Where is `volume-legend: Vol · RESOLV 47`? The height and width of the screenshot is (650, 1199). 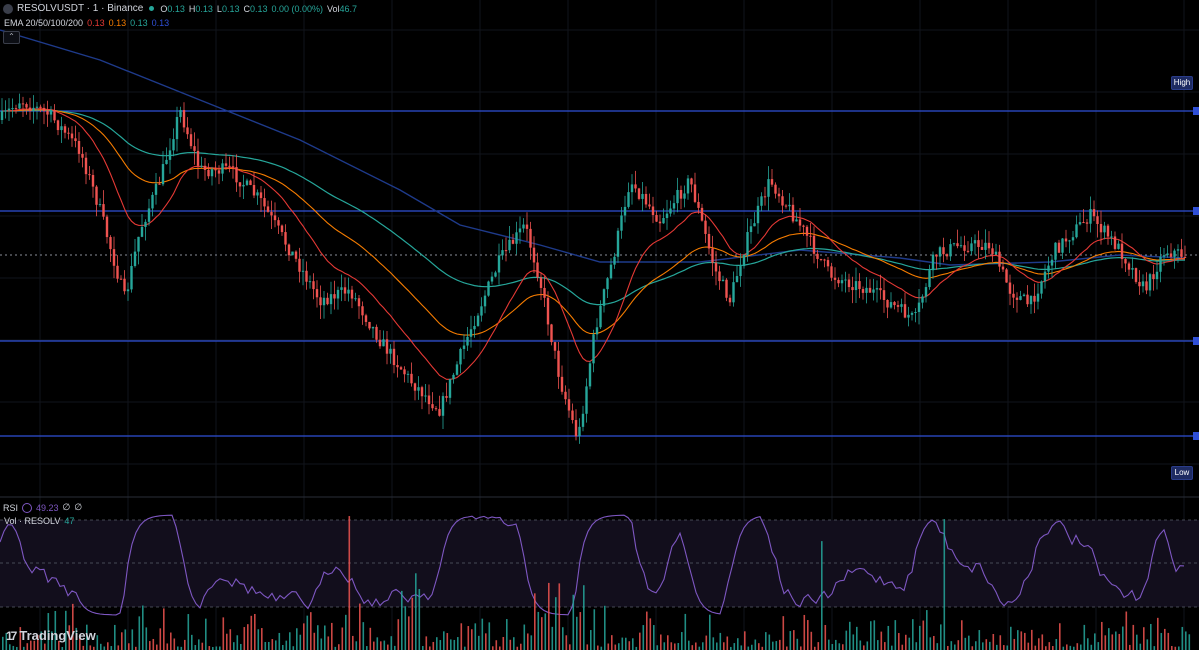
volume-legend: Vol · RESOLV 47 is located at coordinates (39, 521).